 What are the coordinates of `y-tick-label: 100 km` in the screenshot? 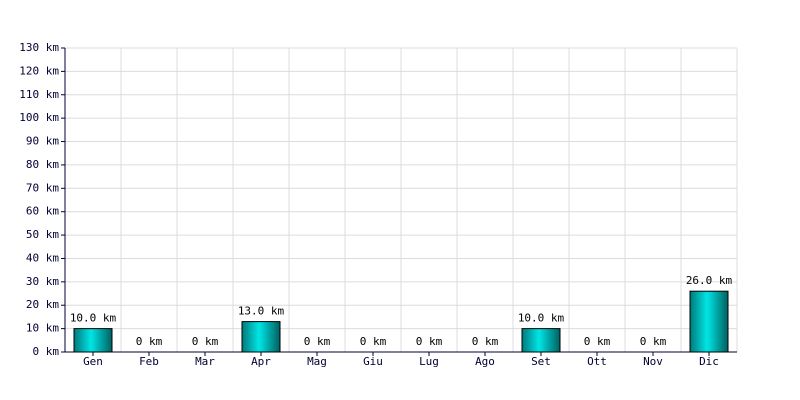 It's located at (39, 117).